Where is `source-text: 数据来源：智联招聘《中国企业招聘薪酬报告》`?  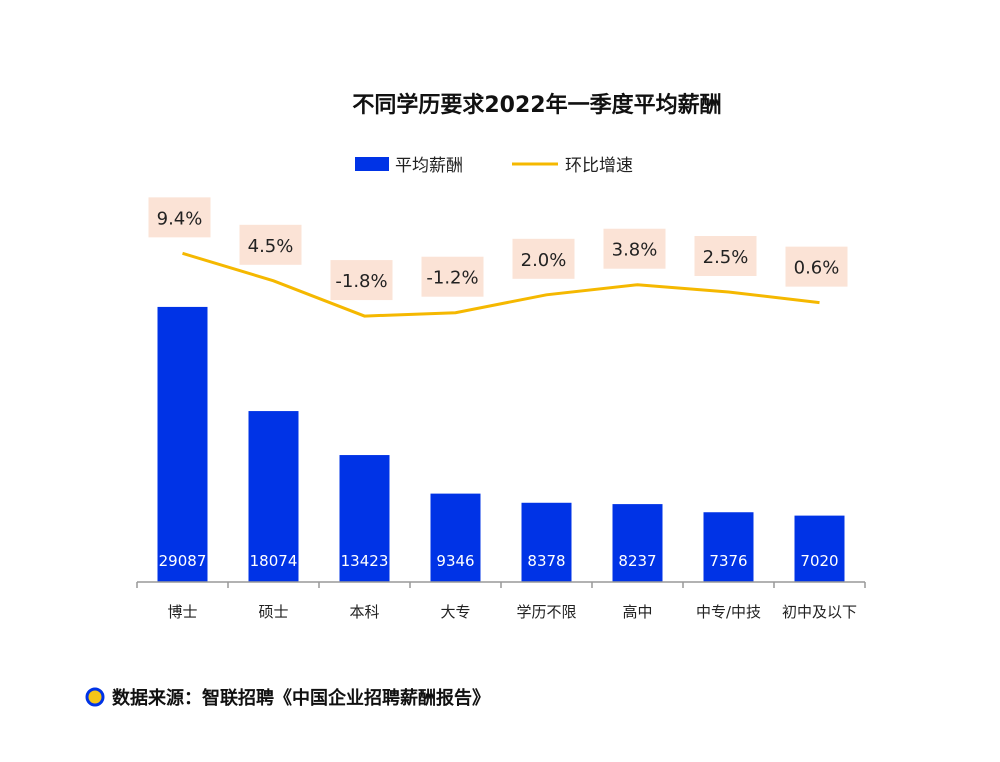
source-text: 数据来源：智联招聘《中国企业招聘薪酬报告》 is located at coordinates (301, 698).